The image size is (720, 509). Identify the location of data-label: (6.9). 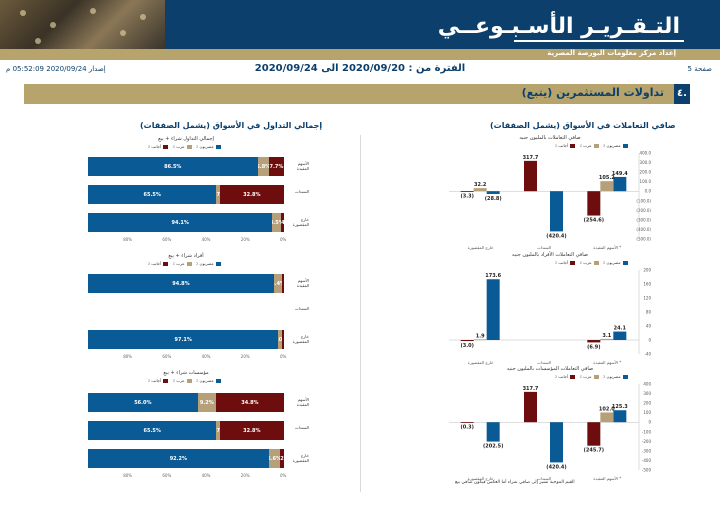
(593, 347).